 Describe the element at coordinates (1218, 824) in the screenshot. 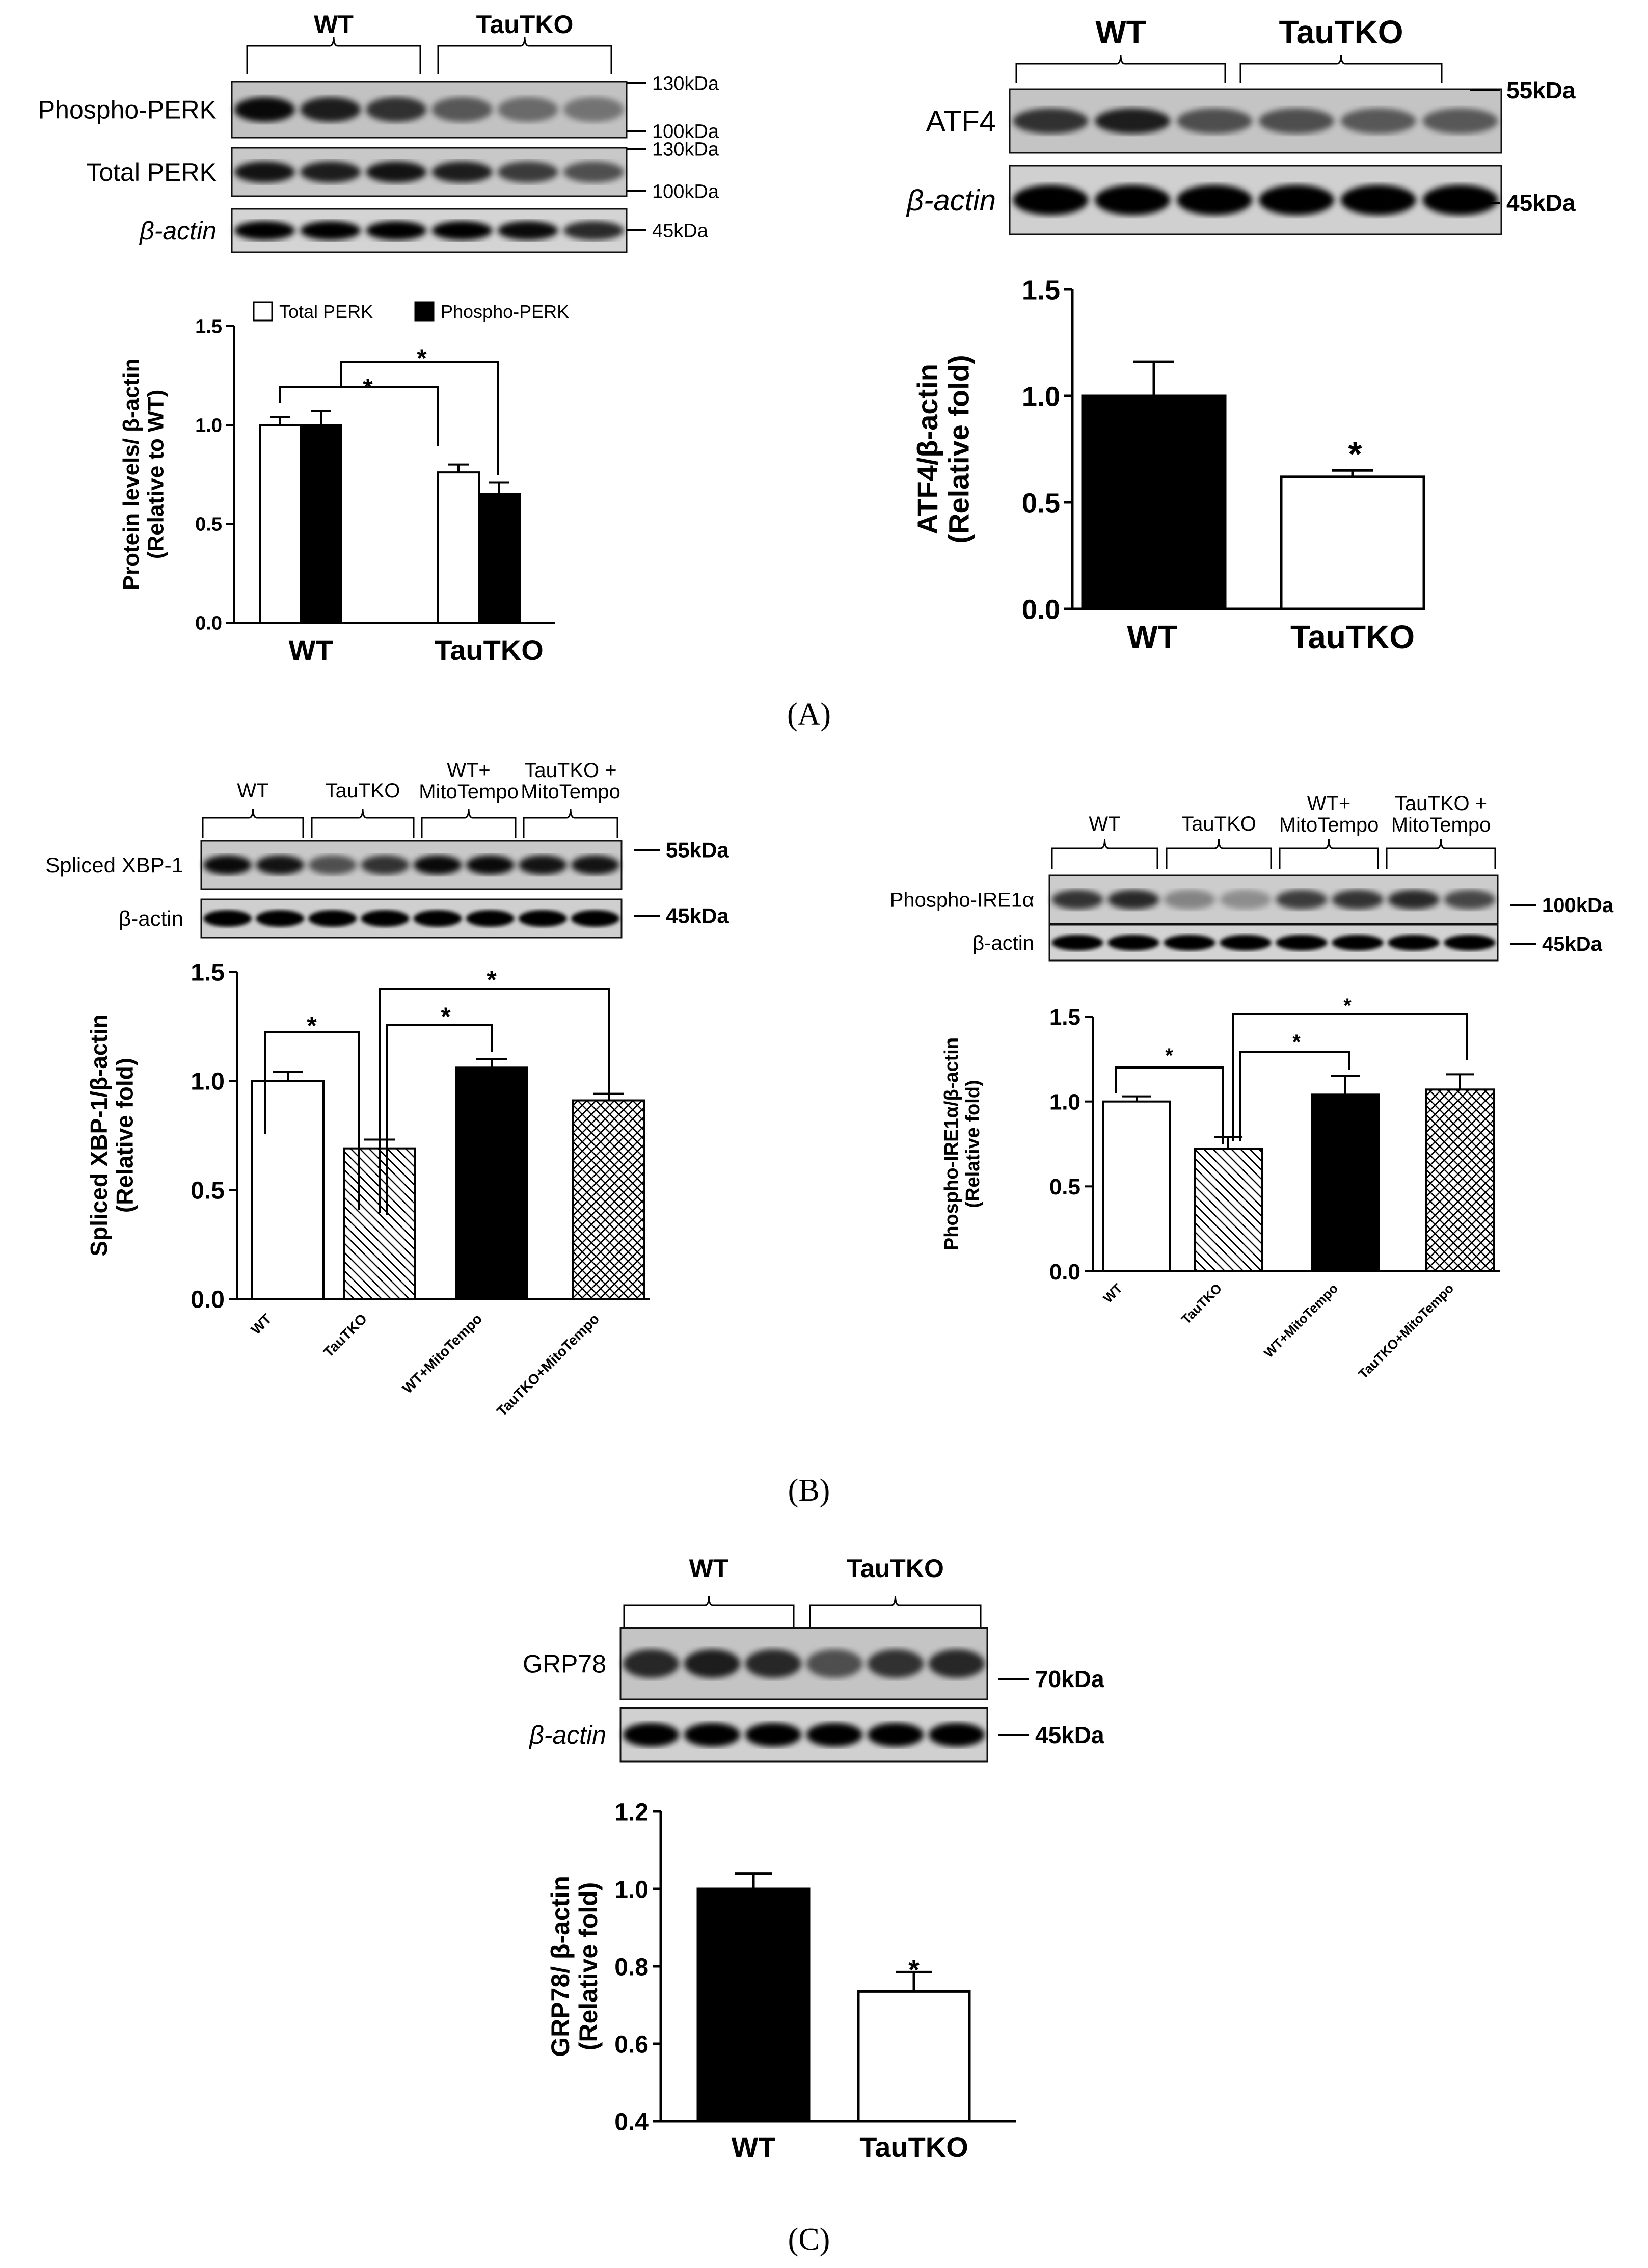

I see `blot-group-label-ire1-1: TauTKO` at that location.